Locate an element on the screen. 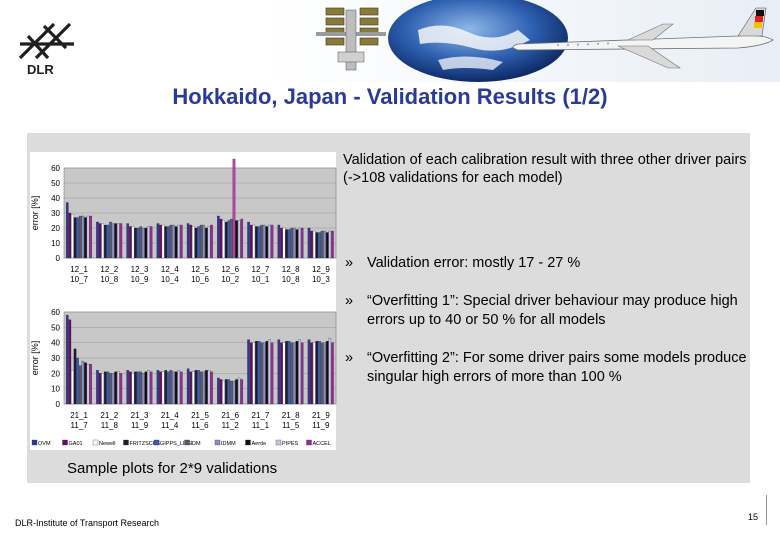 The width and height of the screenshot is (780, 540). x-tick-label: 10_8 is located at coordinates (109, 279).